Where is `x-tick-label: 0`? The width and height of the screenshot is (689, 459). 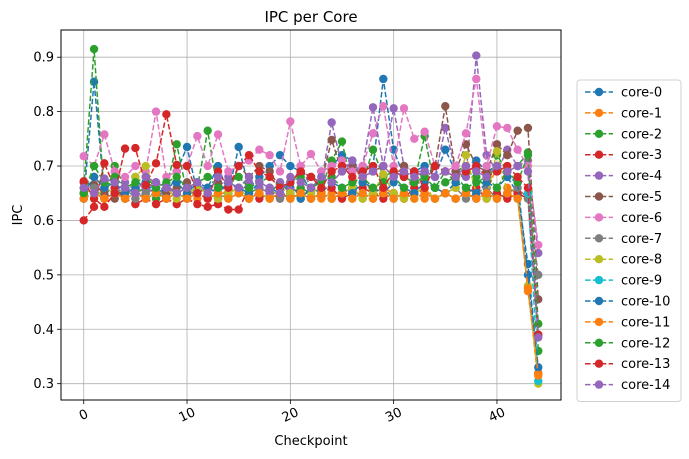
x-tick-label: 0 is located at coordinates (84, 415).